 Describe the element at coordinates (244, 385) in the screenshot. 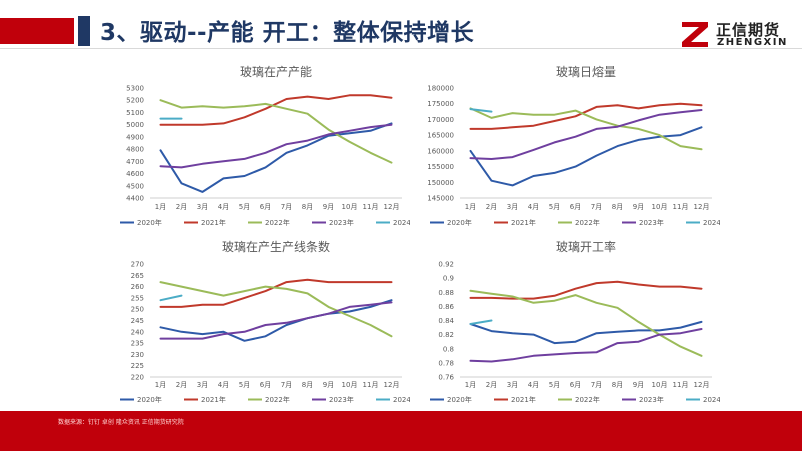

I see `x-tick-label: 5月` at that location.